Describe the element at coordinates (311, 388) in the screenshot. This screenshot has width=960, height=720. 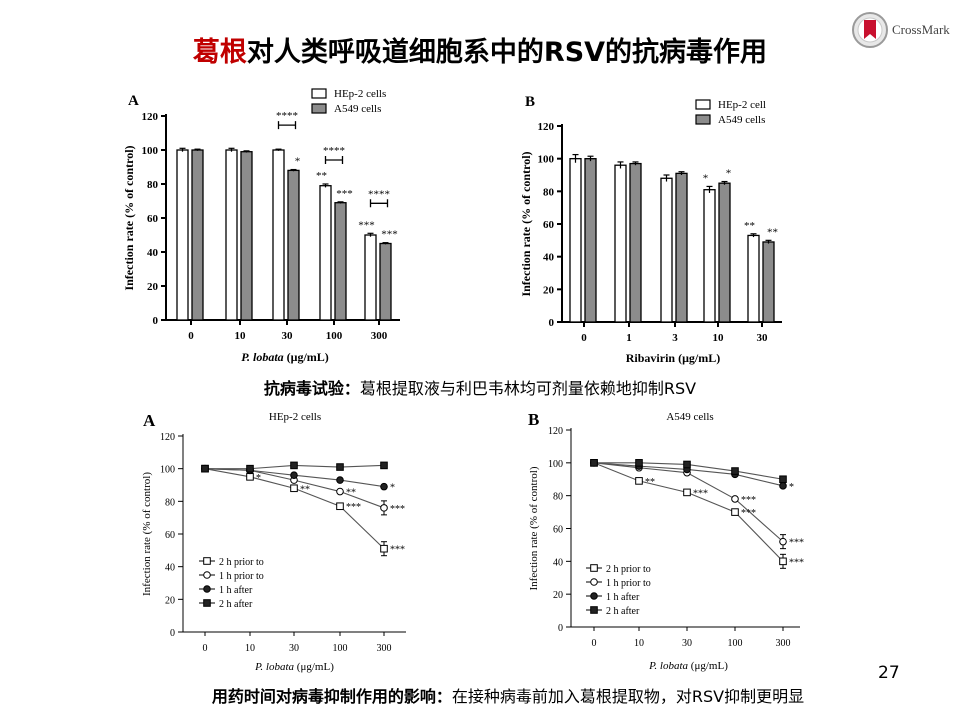
I see `caption1-bold: 抗病毒试验：` at that location.